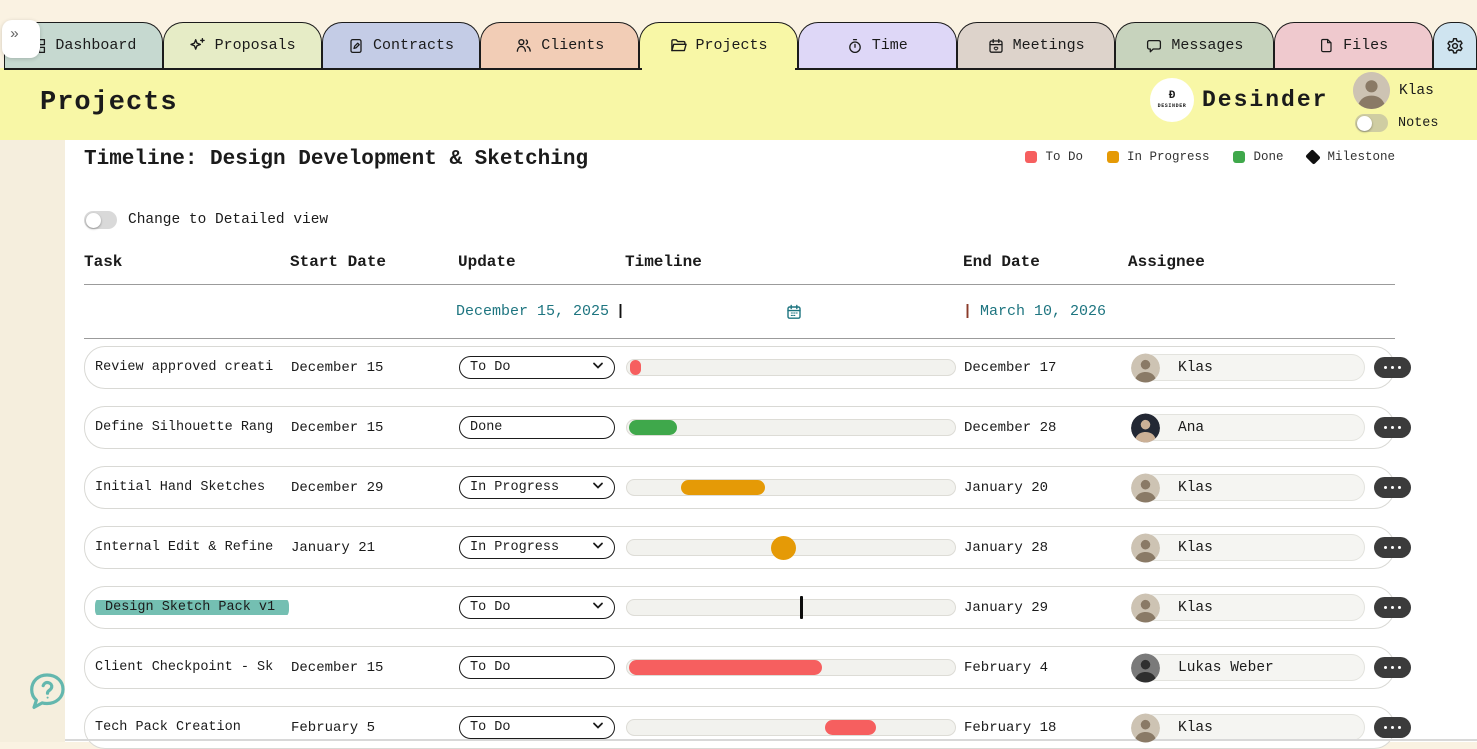  What do you see at coordinates (1166, 262) in the screenshot?
I see `col-assignee: Assignee` at bounding box center [1166, 262].